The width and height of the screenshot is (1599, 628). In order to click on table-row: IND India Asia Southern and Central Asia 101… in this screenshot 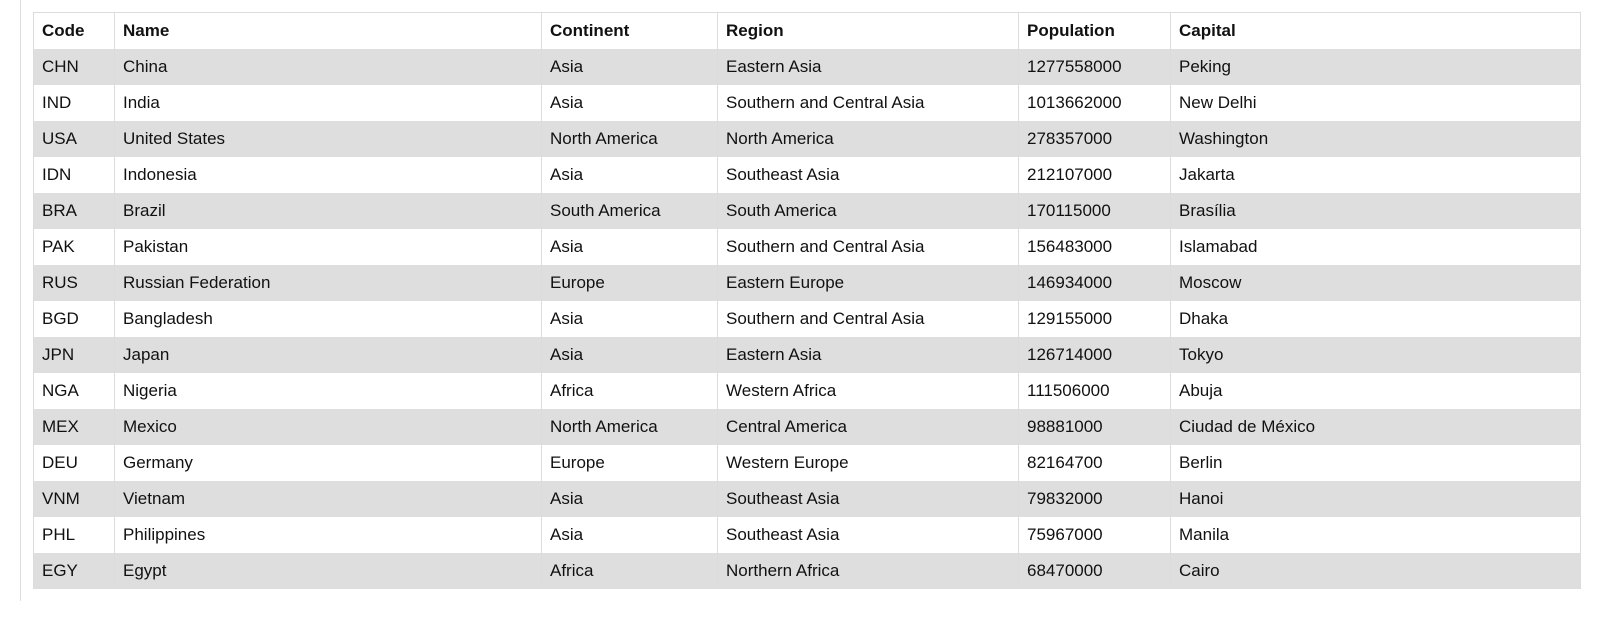, I will do `click(807, 103)`.